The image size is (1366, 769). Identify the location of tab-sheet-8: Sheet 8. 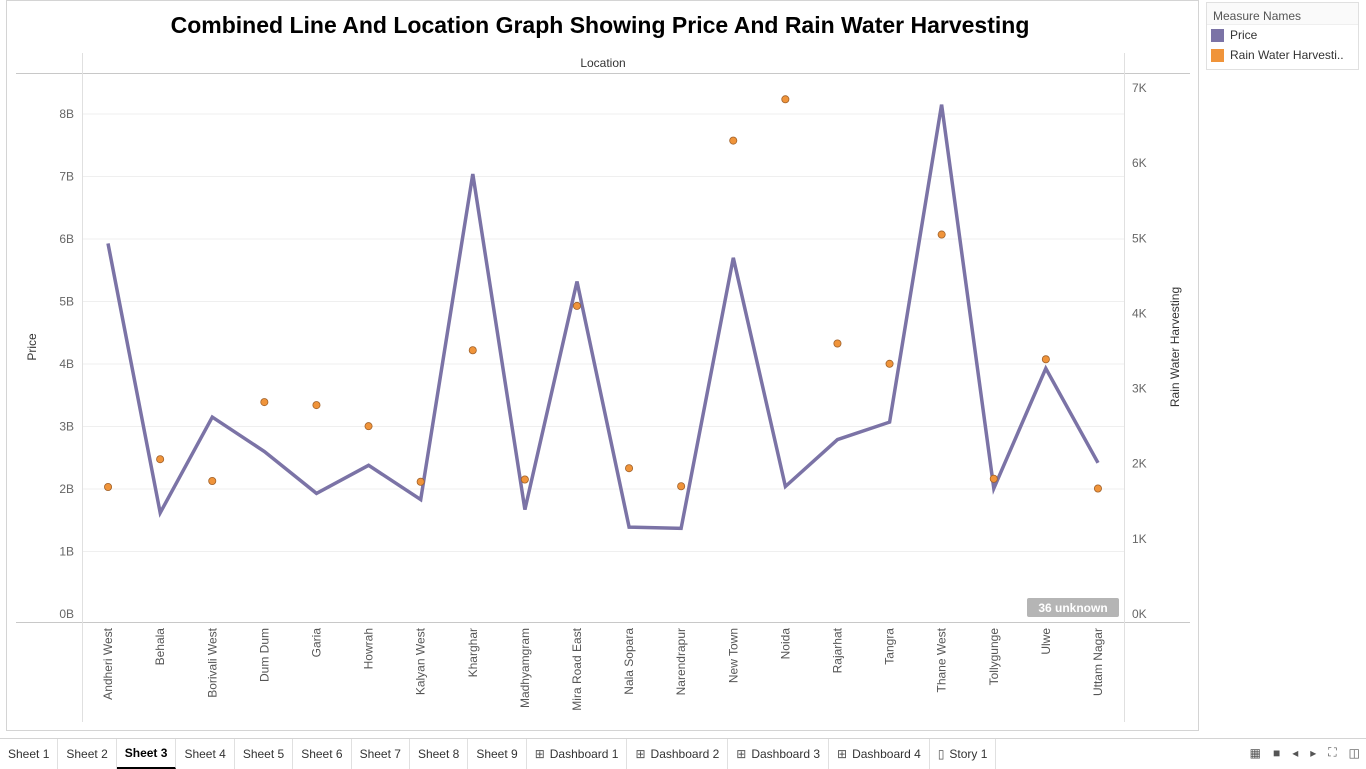
(439, 754).